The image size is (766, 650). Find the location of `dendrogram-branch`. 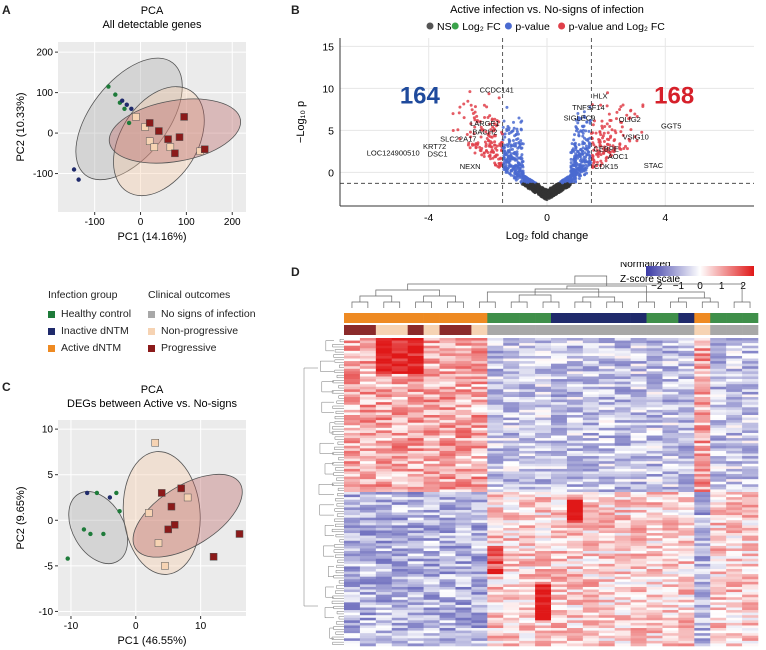

dendrogram-branch is located at coordinates (339, 525).